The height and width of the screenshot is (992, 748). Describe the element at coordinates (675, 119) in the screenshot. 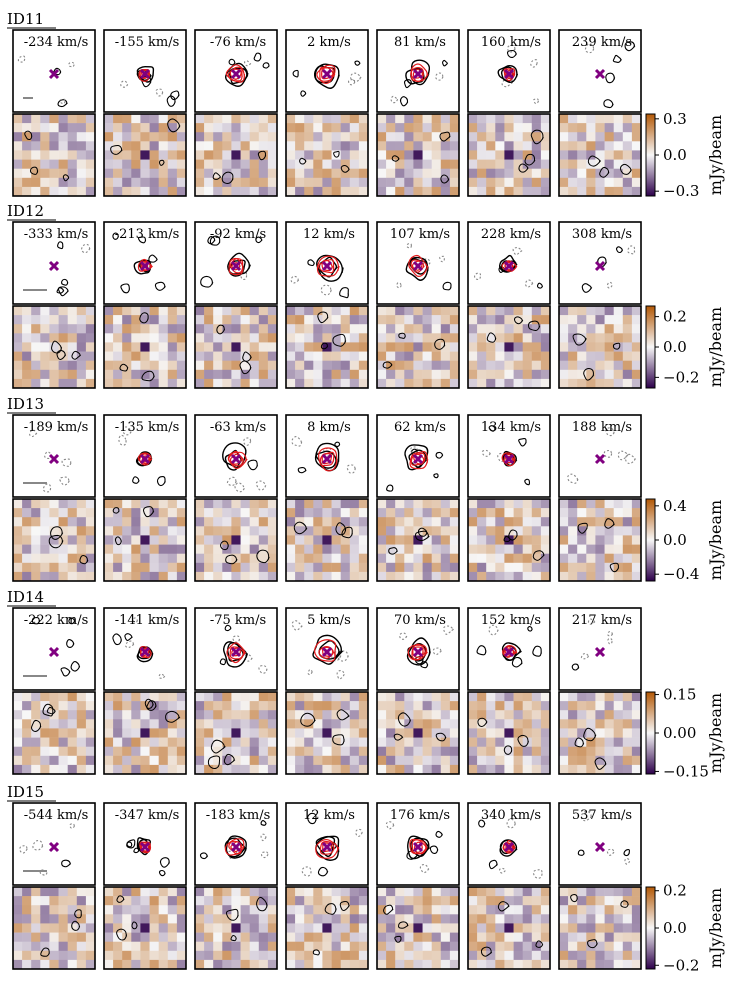

I see `colorbar-tick-label: 0.3` at that location.